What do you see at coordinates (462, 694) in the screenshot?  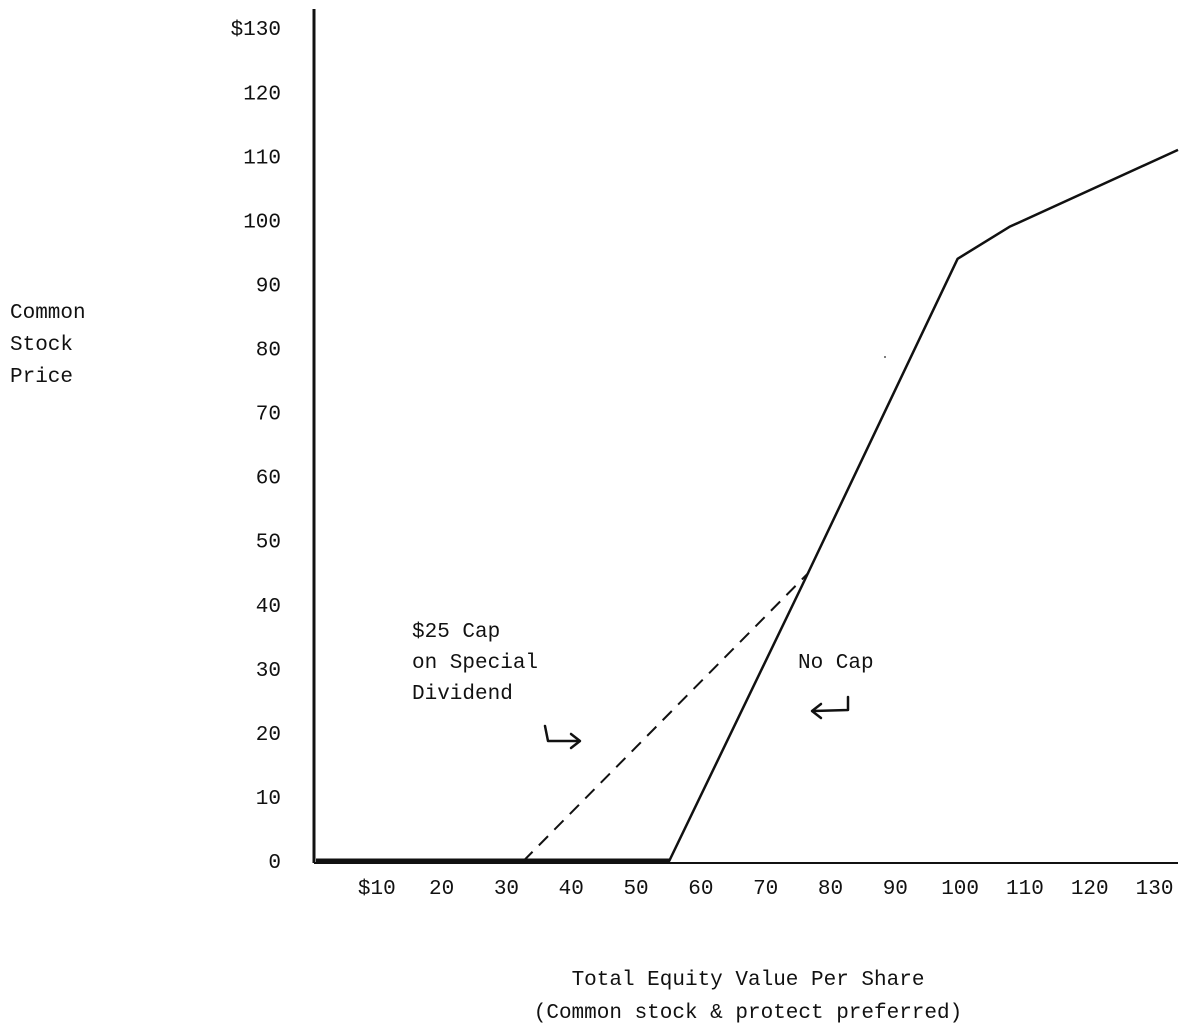 I see `annotation-cap-line-3: Dividend` at bounding box center [462, 694].